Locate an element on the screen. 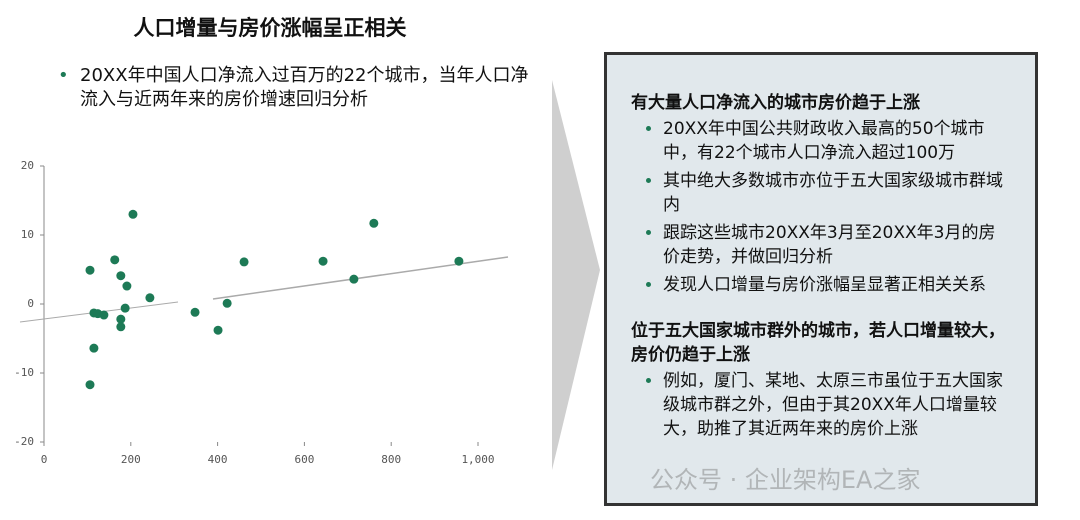  y-tick-label: 0 is located at coordinates (30, 303).